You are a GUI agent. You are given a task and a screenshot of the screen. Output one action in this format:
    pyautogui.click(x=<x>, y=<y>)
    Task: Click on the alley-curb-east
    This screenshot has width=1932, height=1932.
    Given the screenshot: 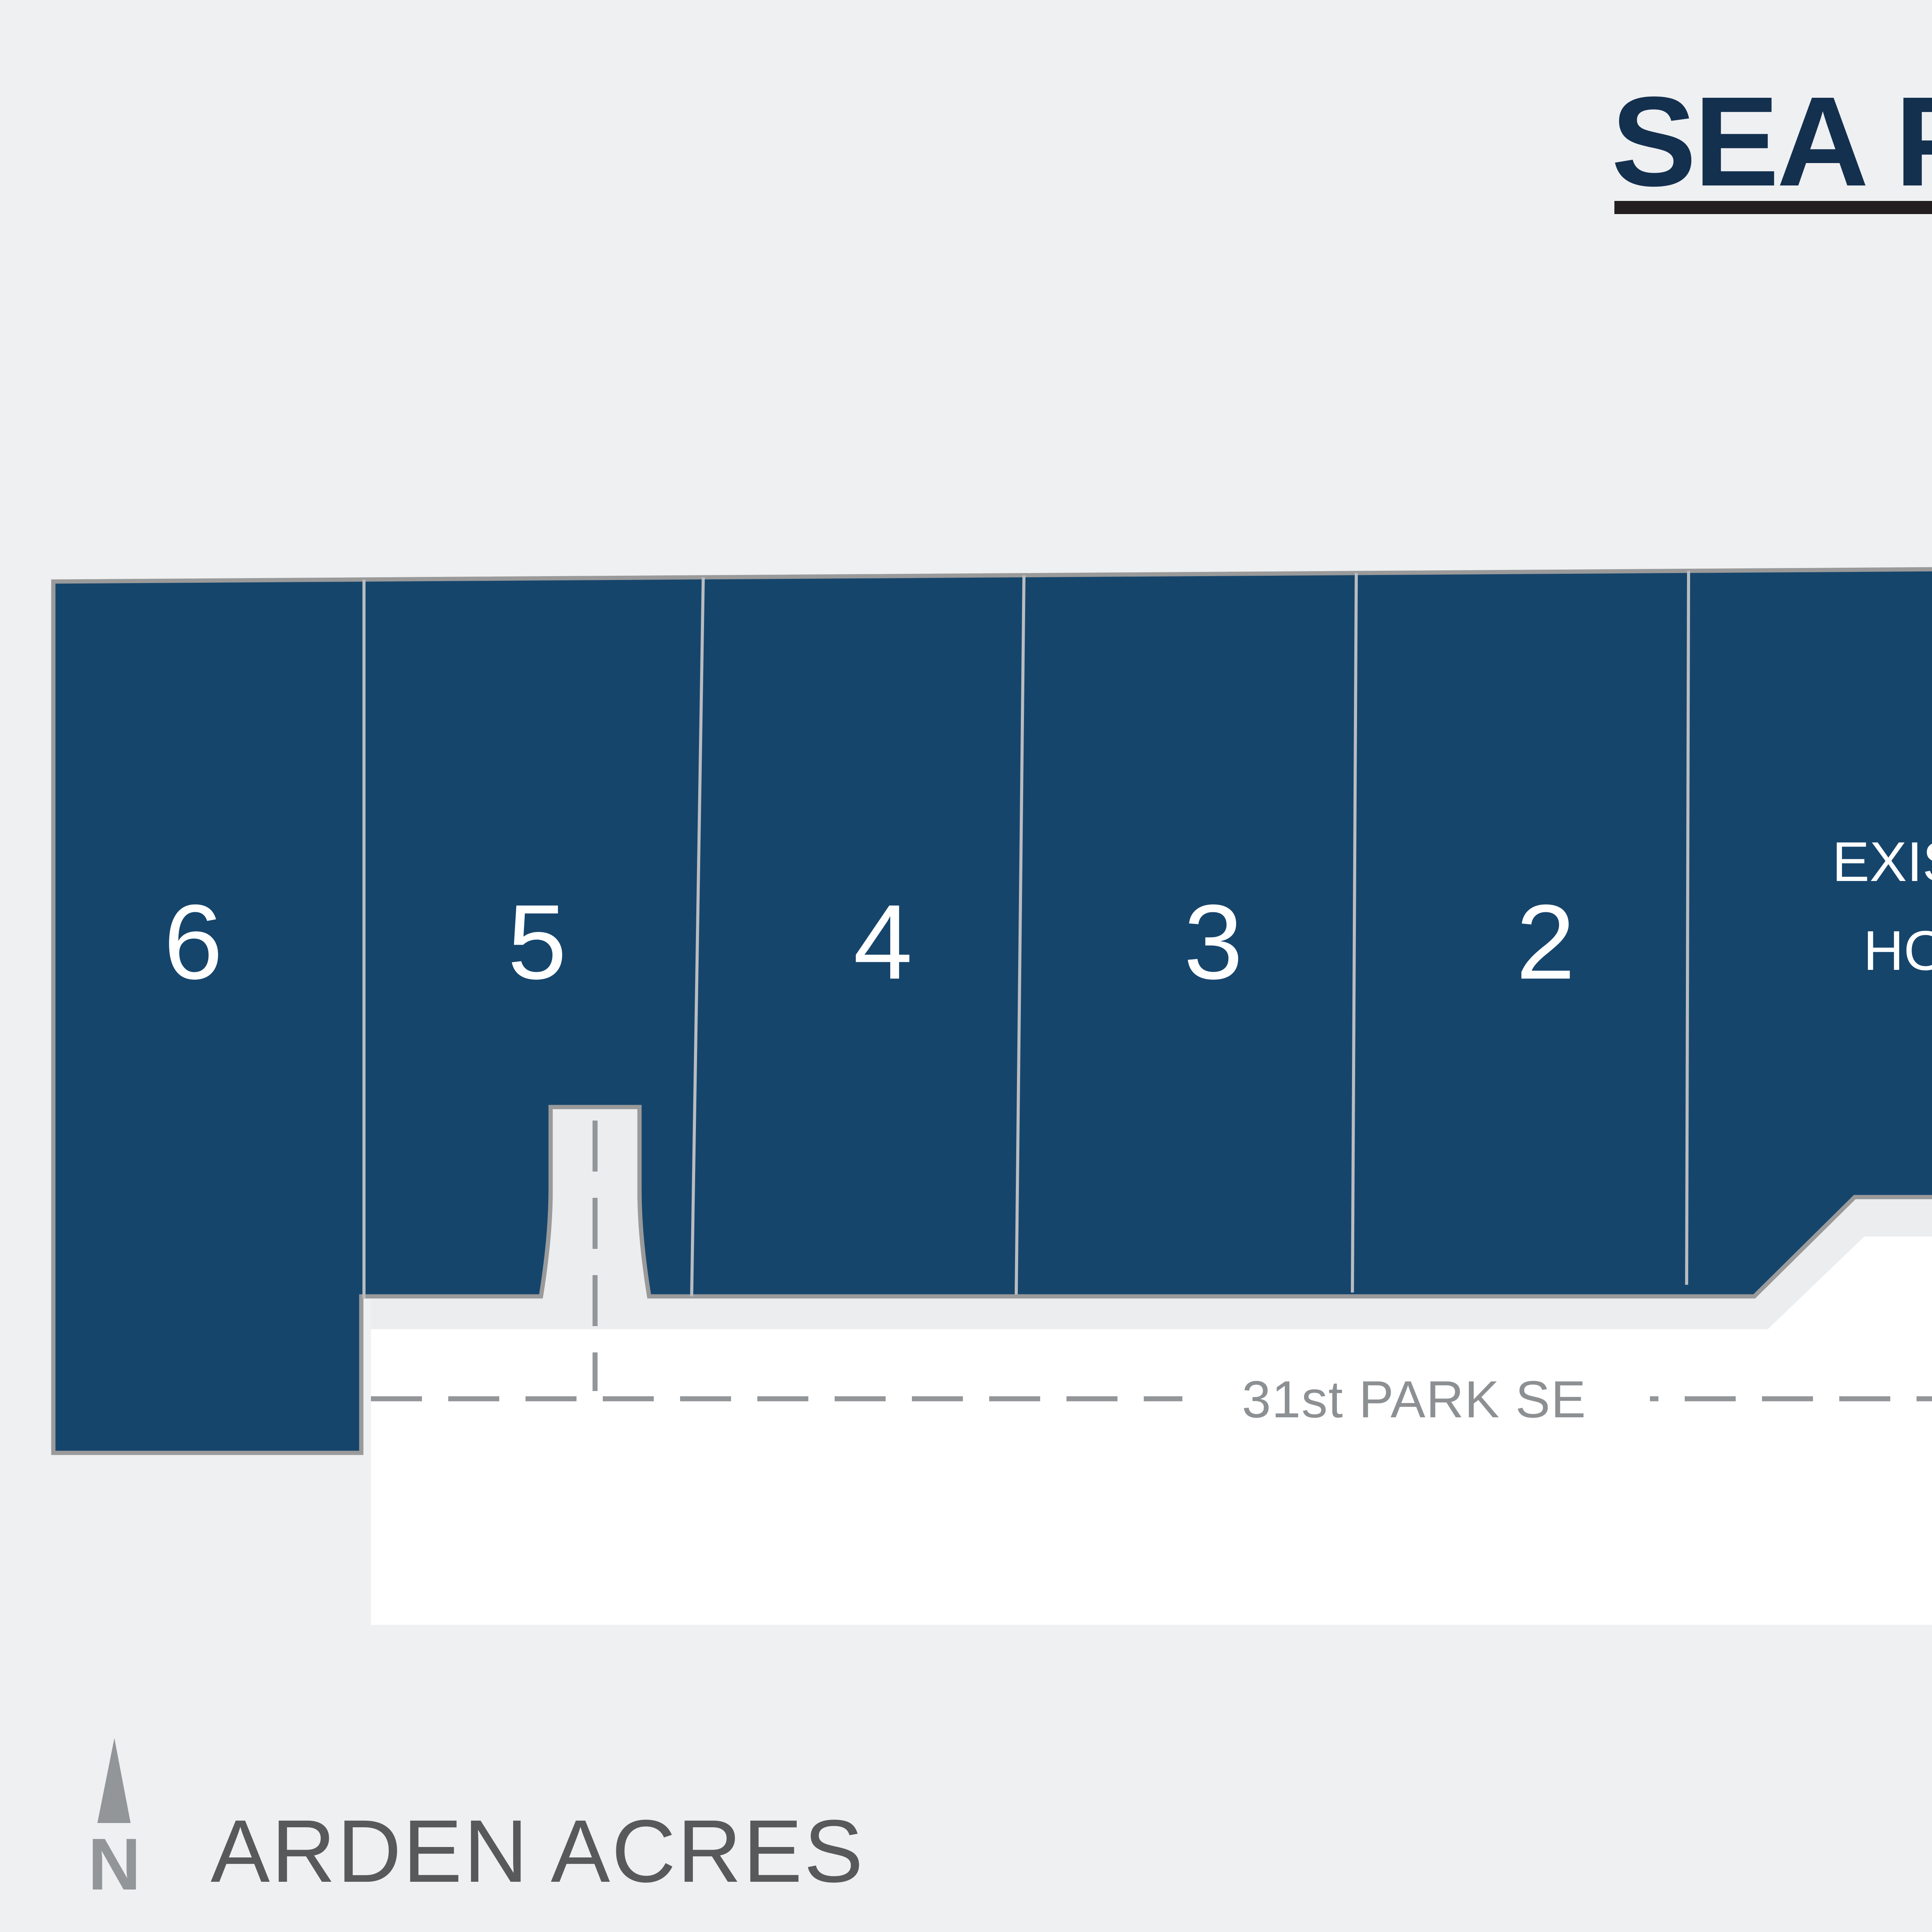 What is the action you would take?
    pyautogui.click(x=644, y=1202)
    